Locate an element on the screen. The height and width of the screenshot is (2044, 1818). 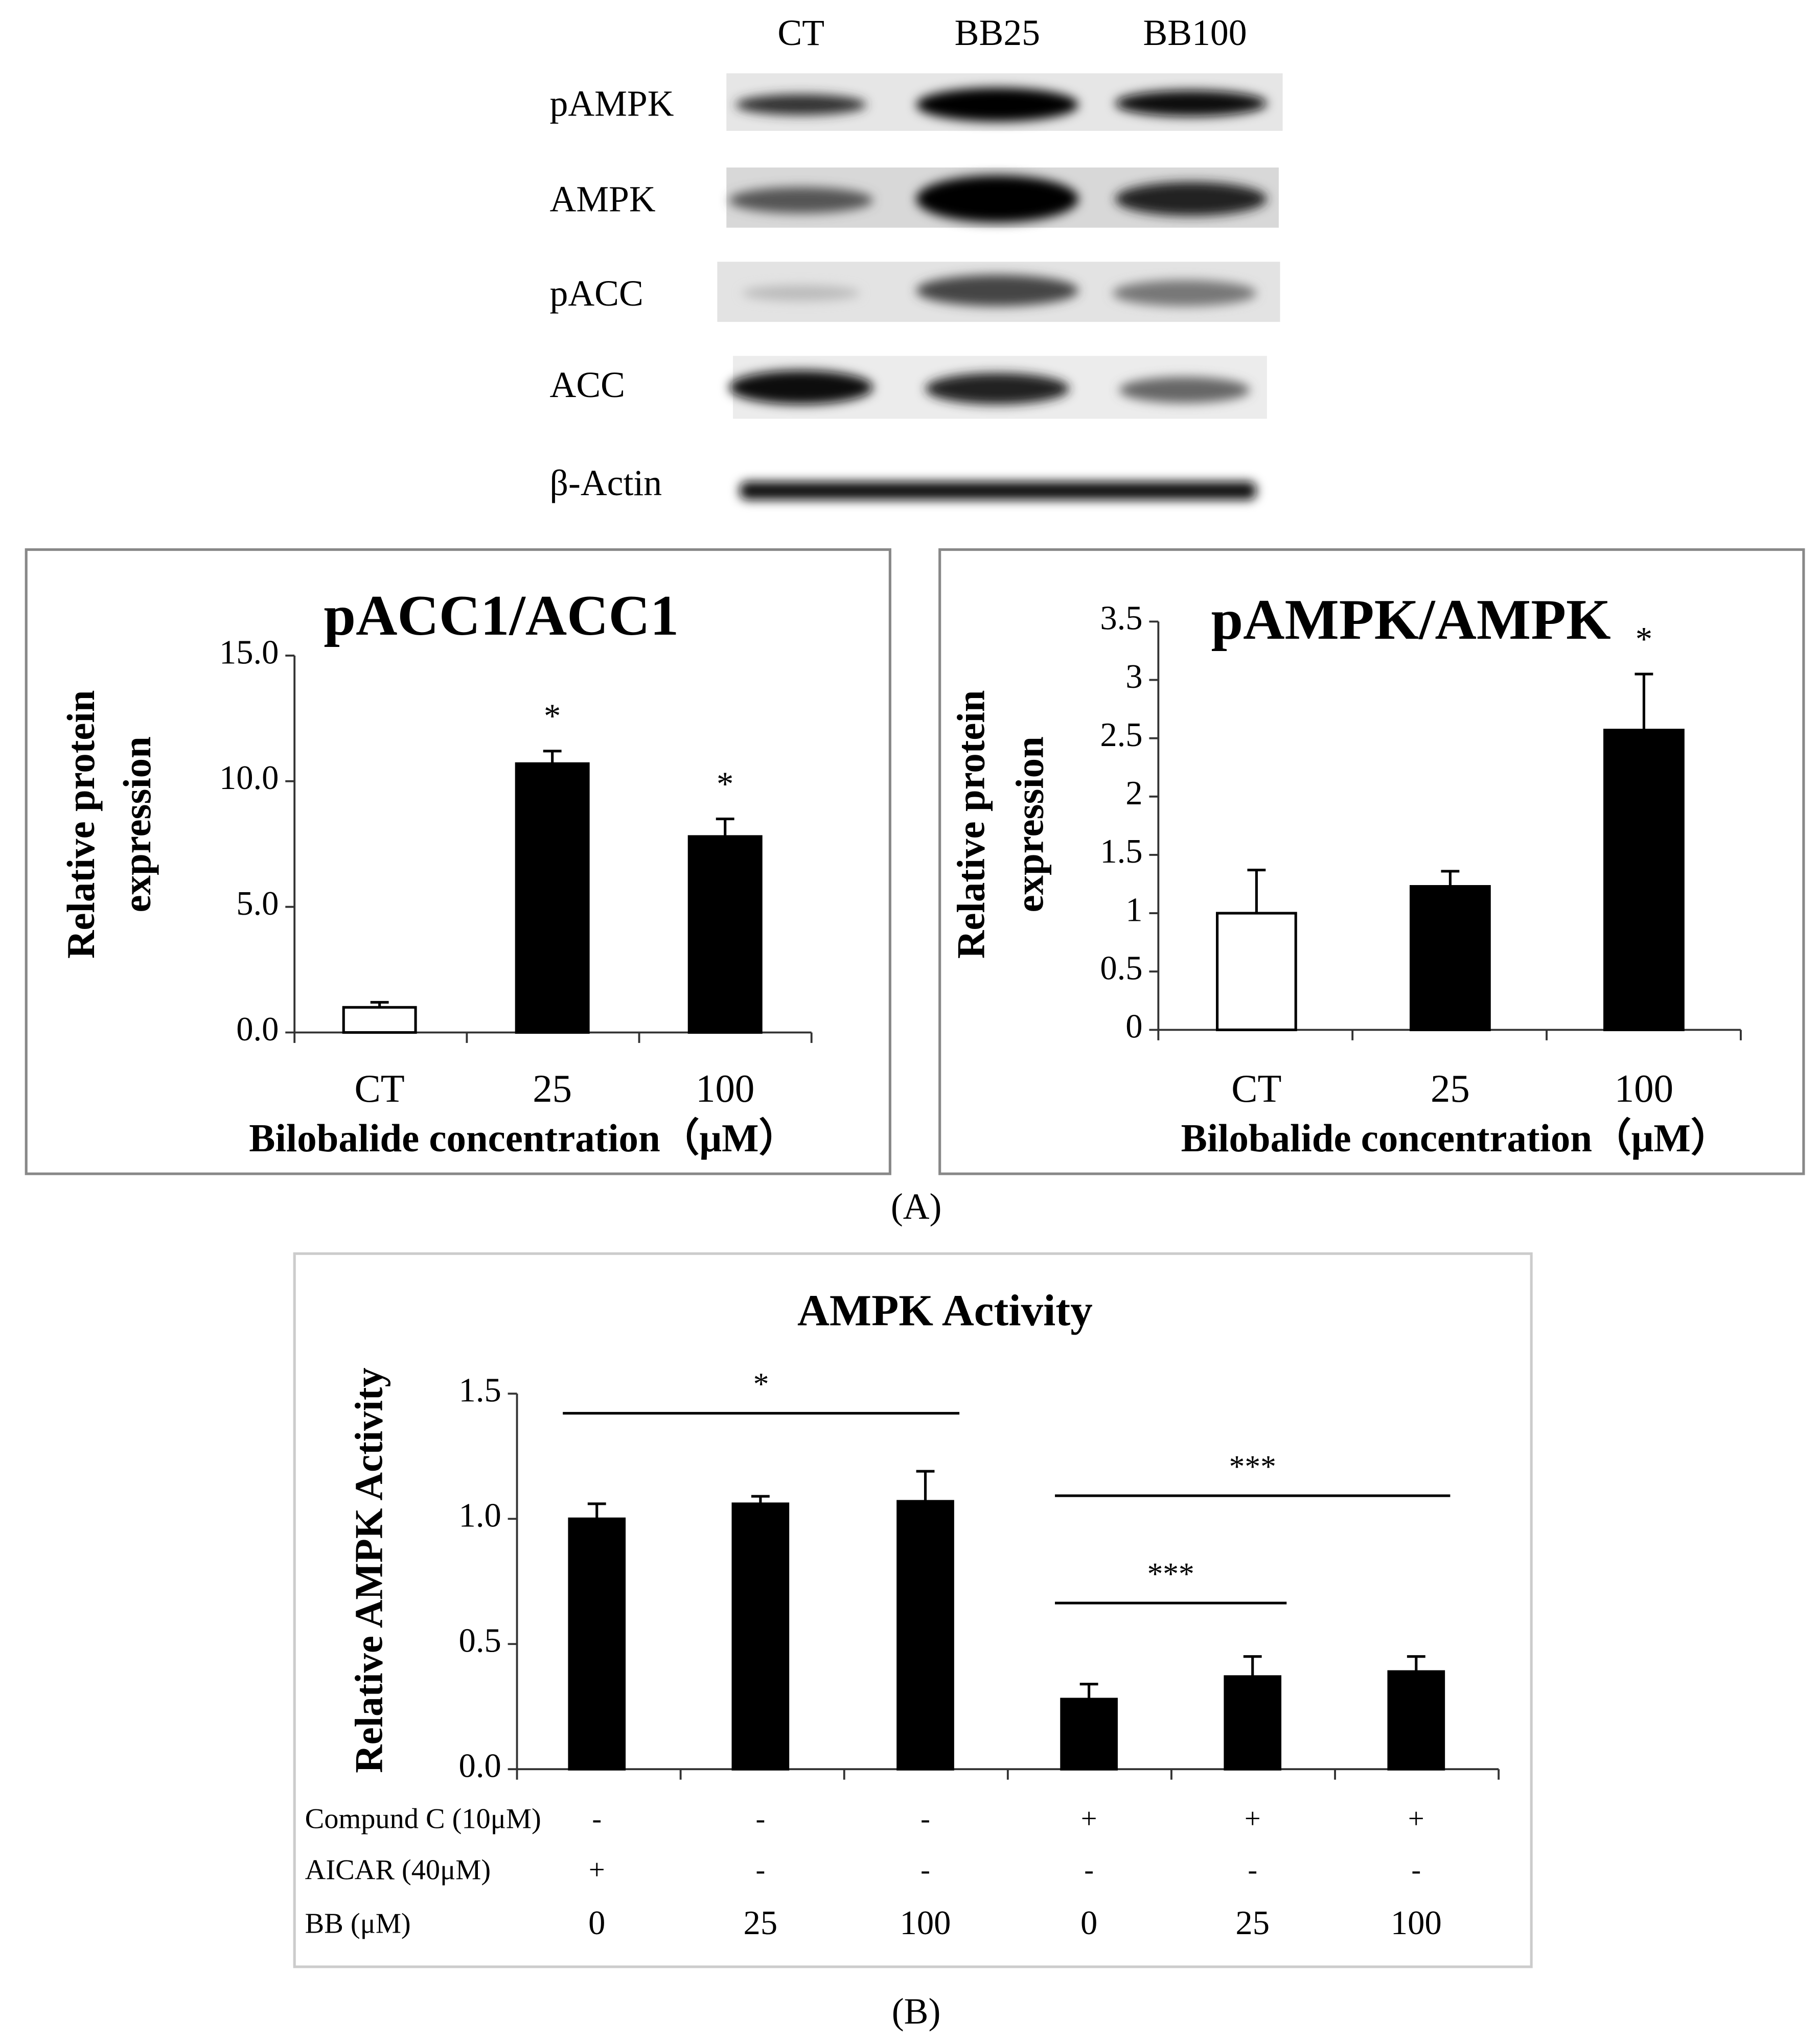
y-tick-label: 0 is located at coordinates (1133, 1027).